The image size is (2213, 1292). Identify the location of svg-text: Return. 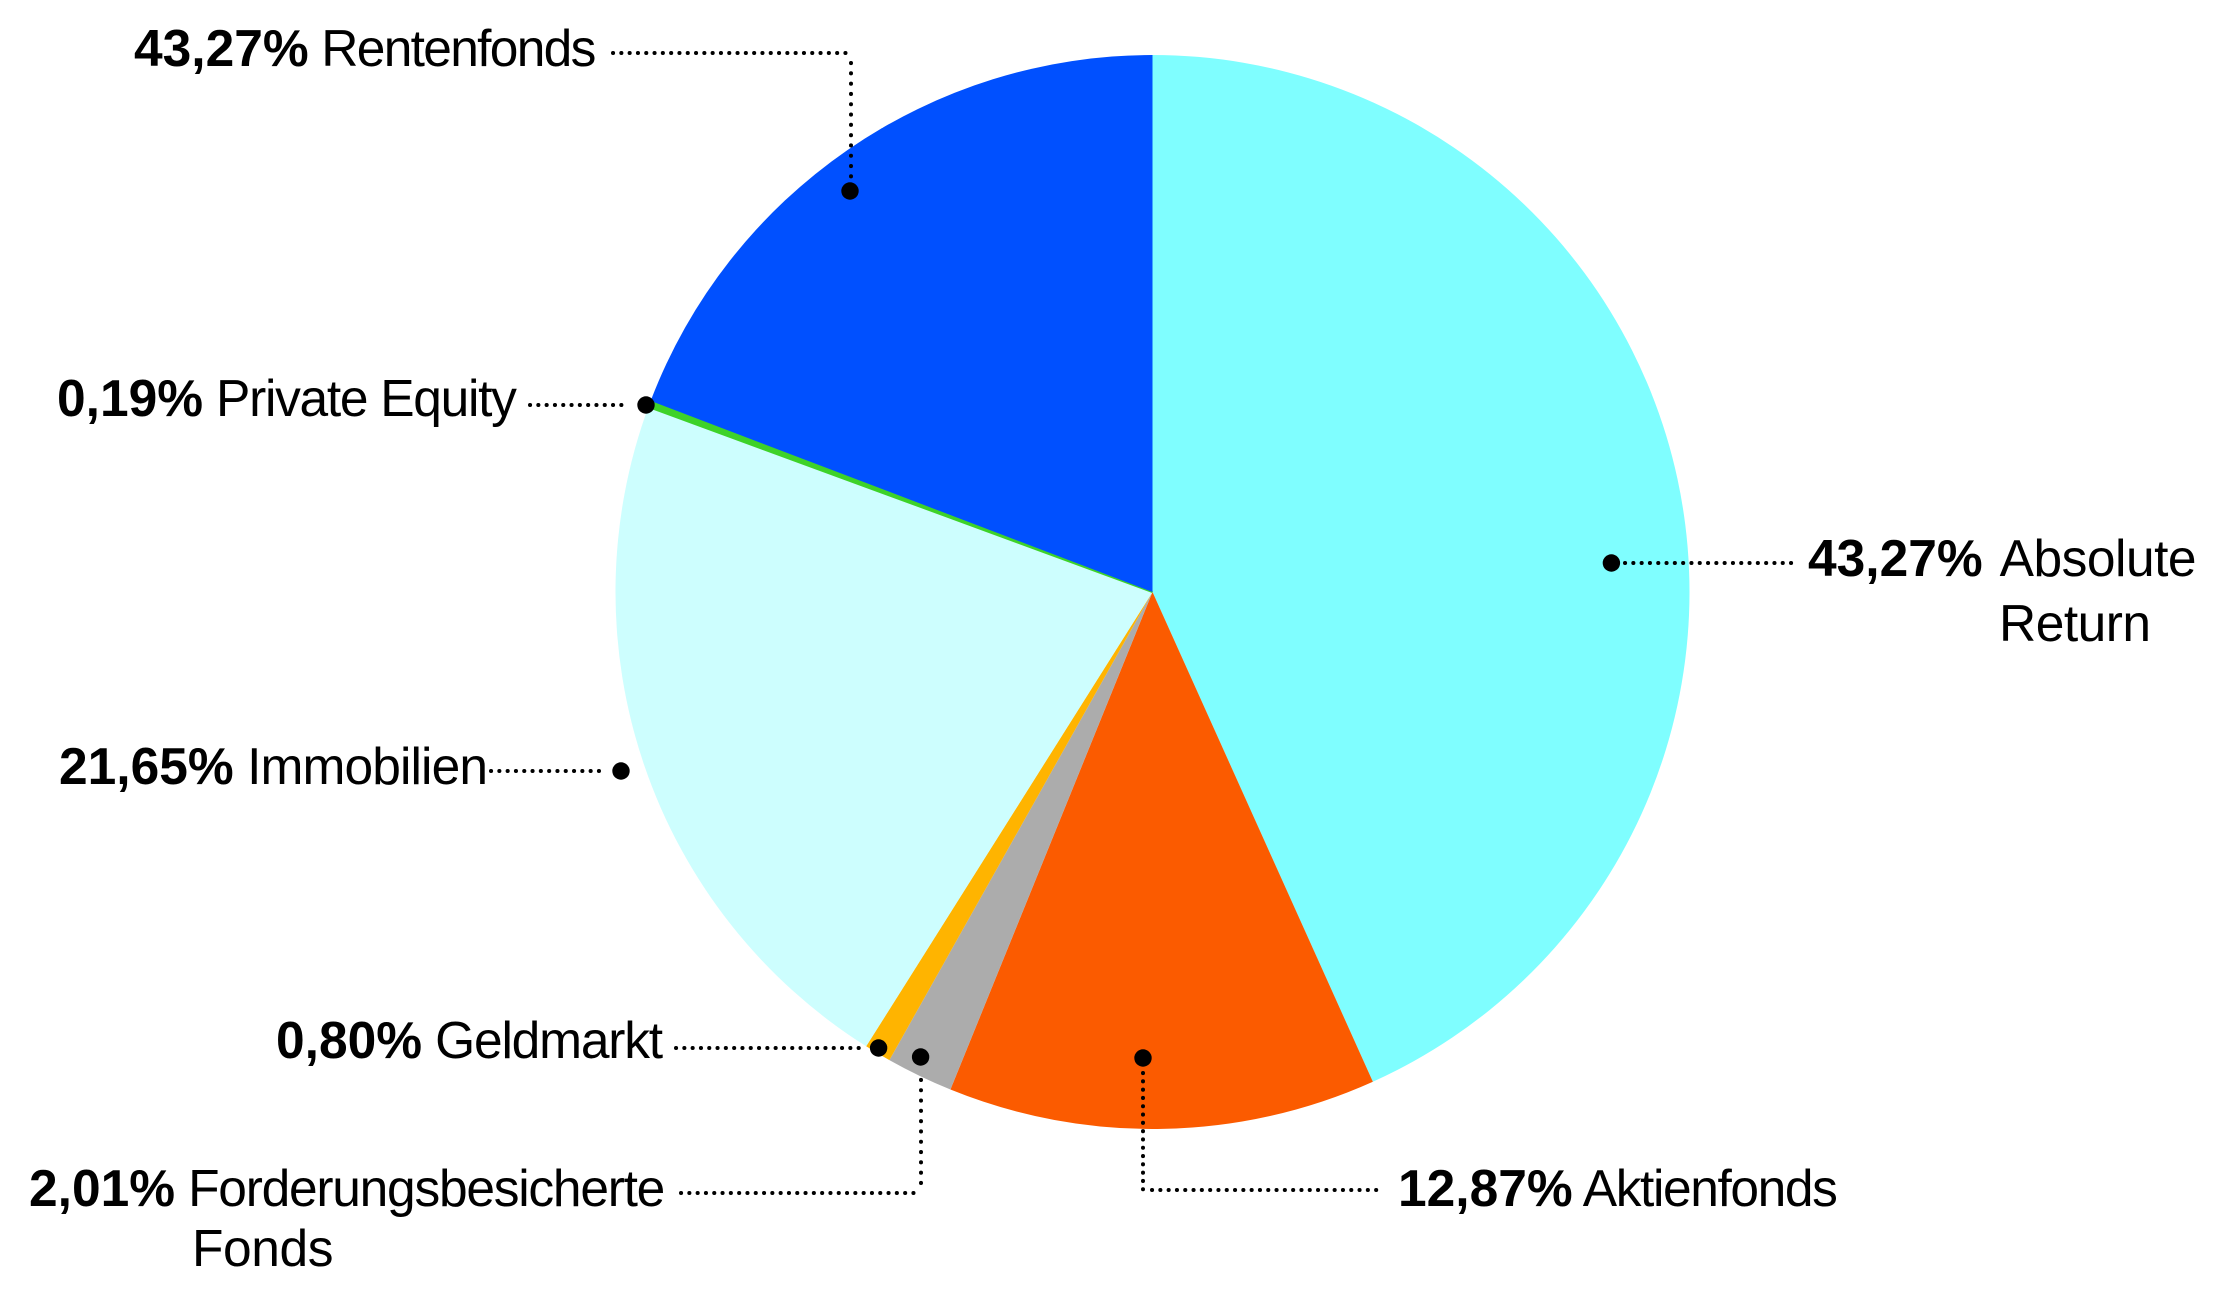
(2075, 623).